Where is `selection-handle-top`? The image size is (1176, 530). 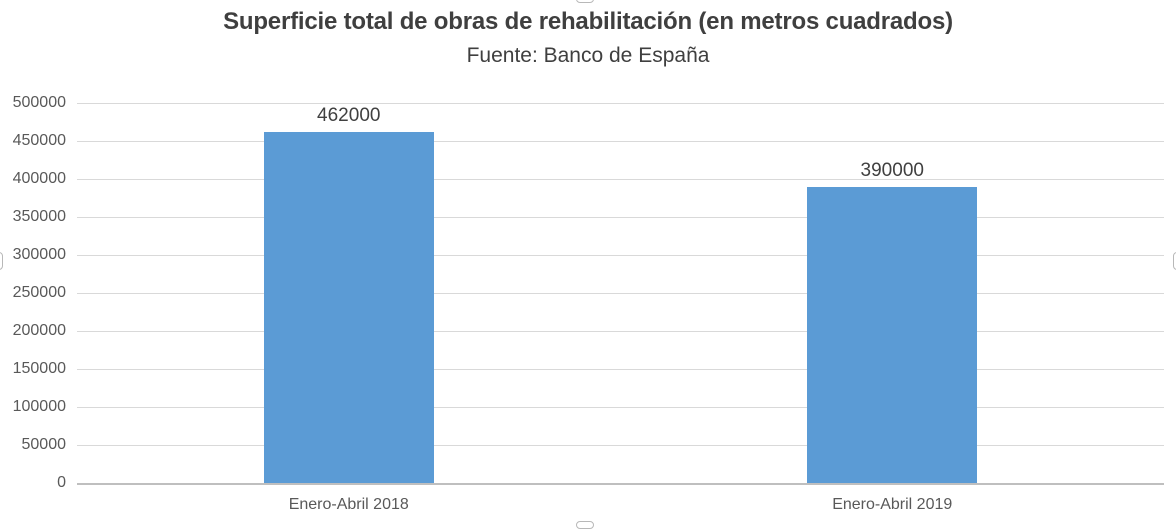
selection-handle-top is located at coordinates (585, 1).